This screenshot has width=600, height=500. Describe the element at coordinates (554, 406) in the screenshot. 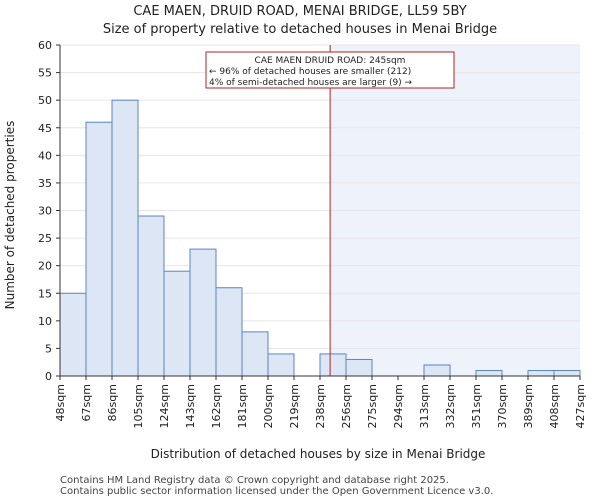

I see `x-tick-label-408sqm: 408sqm` at that location.